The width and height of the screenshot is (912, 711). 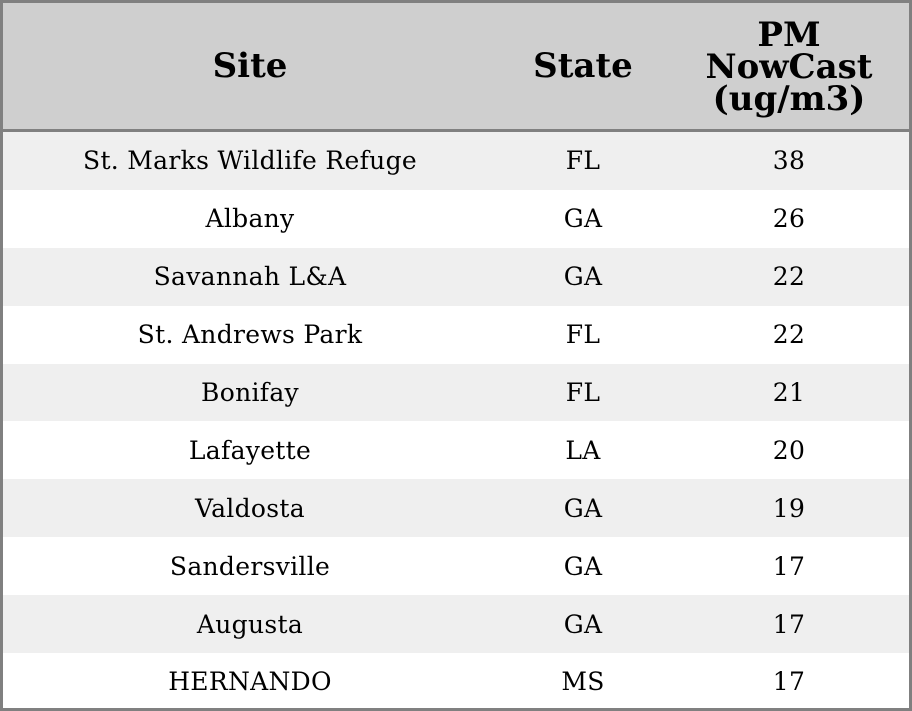 What do you see at coordinates (456, 682) in the screenshot?
I see `table-row: HERNANDO MS 17` at bounding box center [456, 682].